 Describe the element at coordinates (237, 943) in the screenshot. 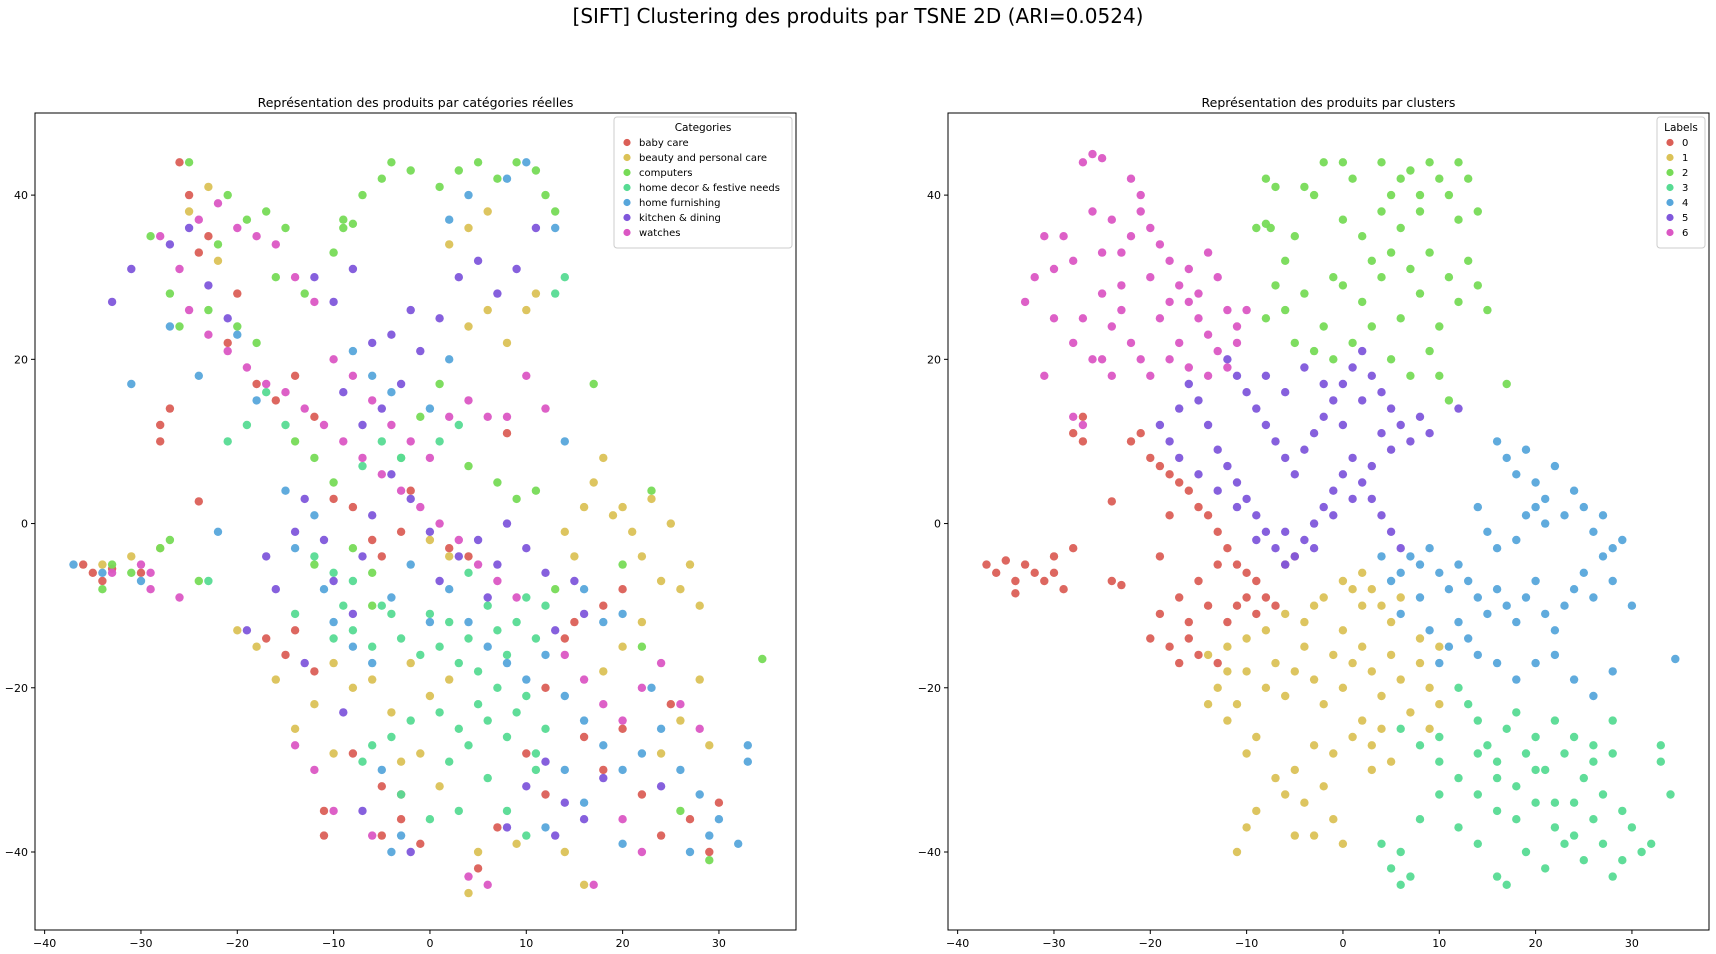

I see `x-tick-label: −20` at that location.